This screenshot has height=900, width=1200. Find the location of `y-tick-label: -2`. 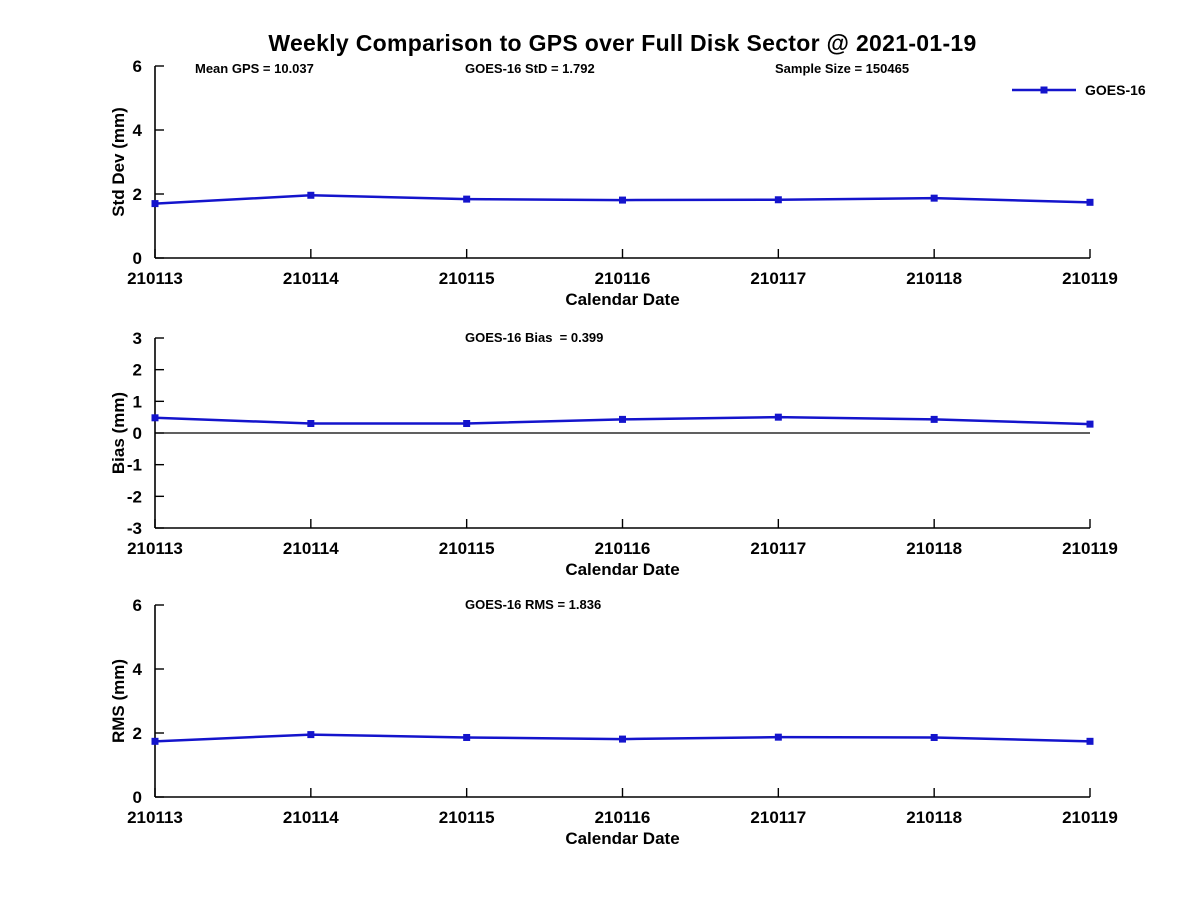

y-tick-label: -2 is located at coordinates (134, 496).